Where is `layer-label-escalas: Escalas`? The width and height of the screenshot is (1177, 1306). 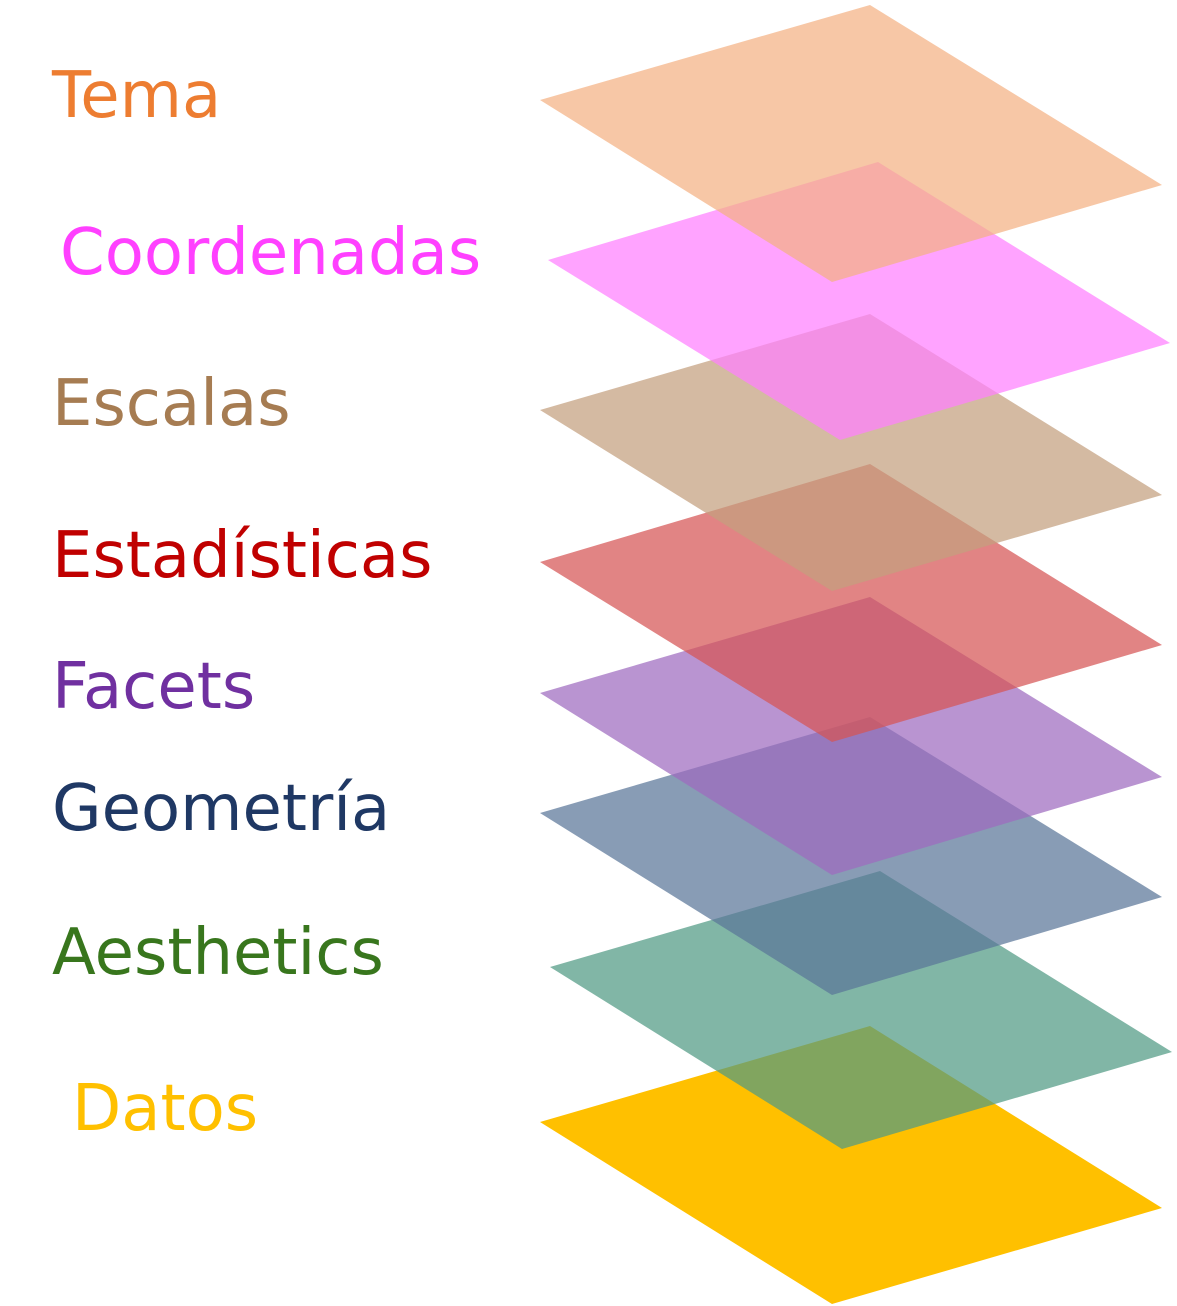 layer-label-escalas: Escalas is located at coordinates (171, 404).